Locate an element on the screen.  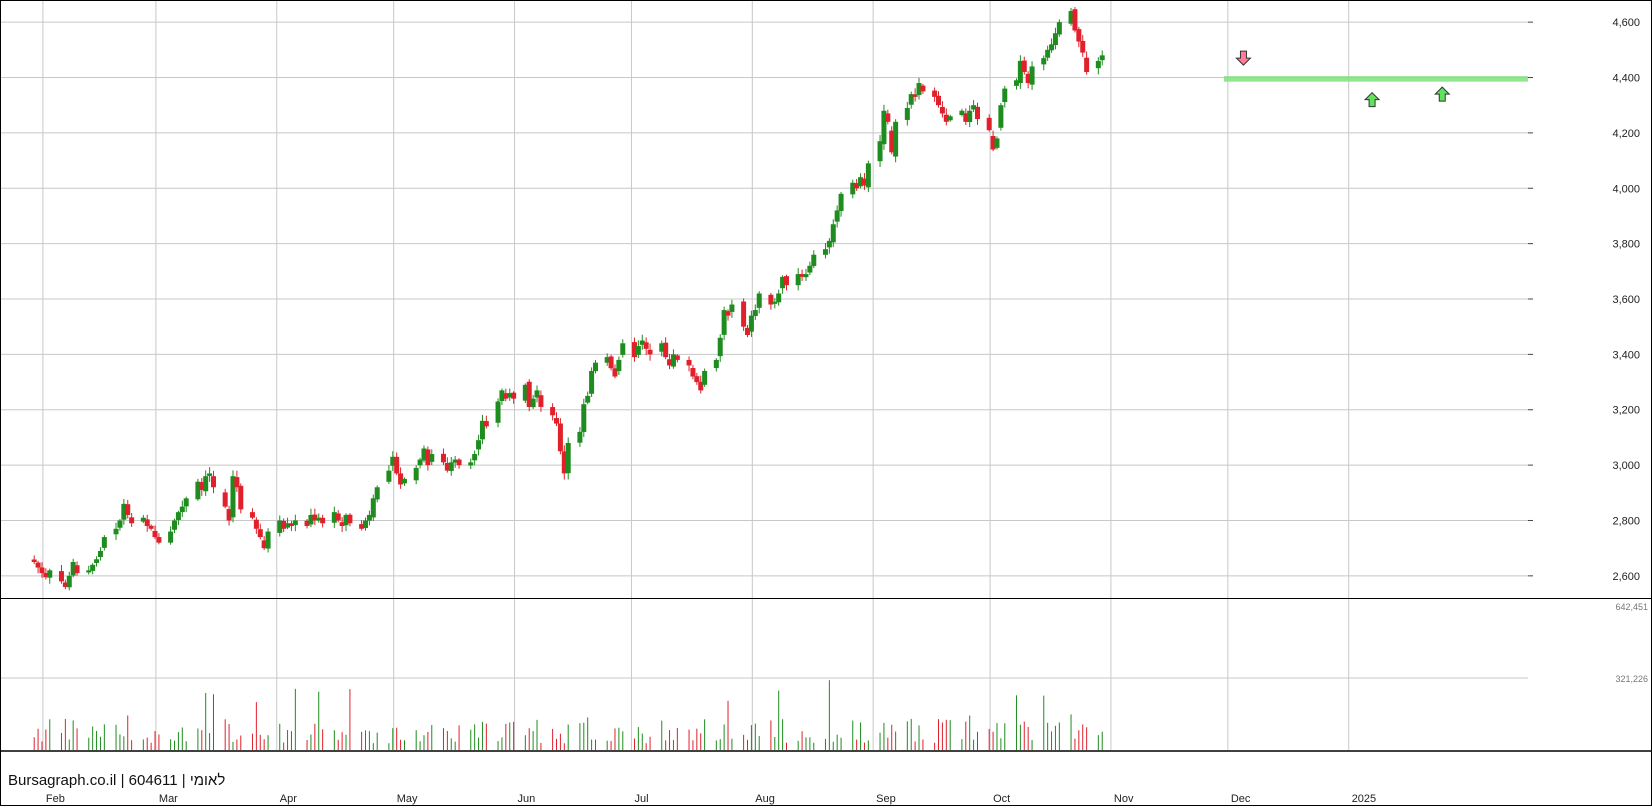
date-axis: Feb Mar Apr May Jun Jul Aug Sep Oct Nov Dec 2025 is located at coordinates (711, 799).